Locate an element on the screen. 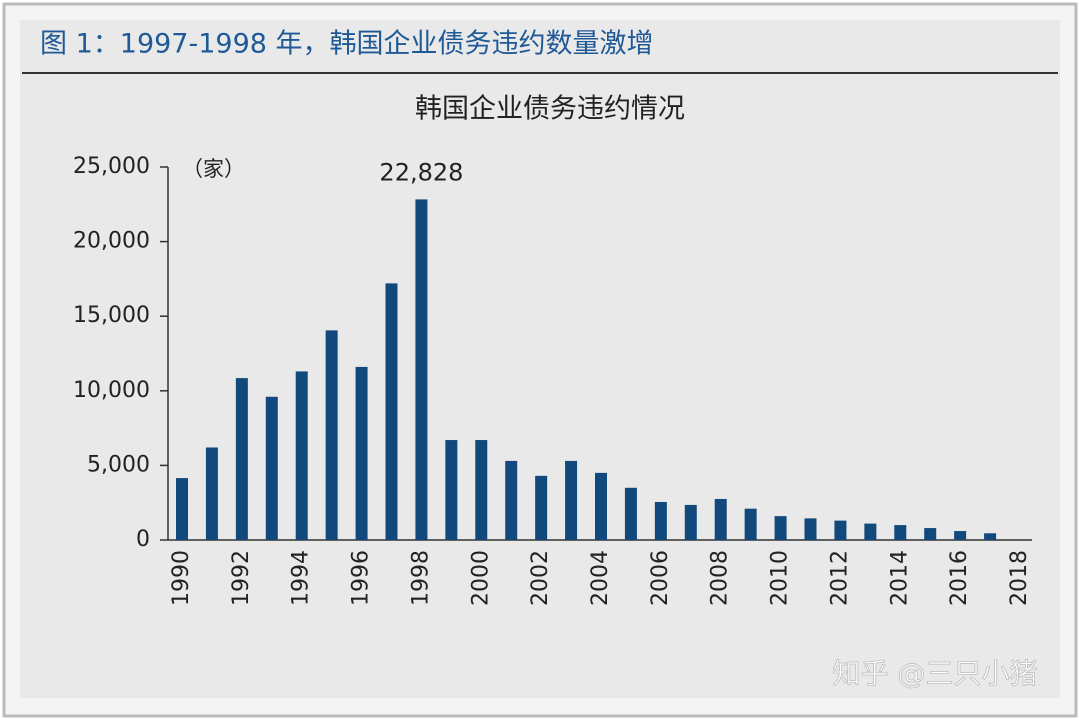 The height and width of the screenshot is (720, 1080). x-tick-label: 1996 is located at coordinates (361, 578).